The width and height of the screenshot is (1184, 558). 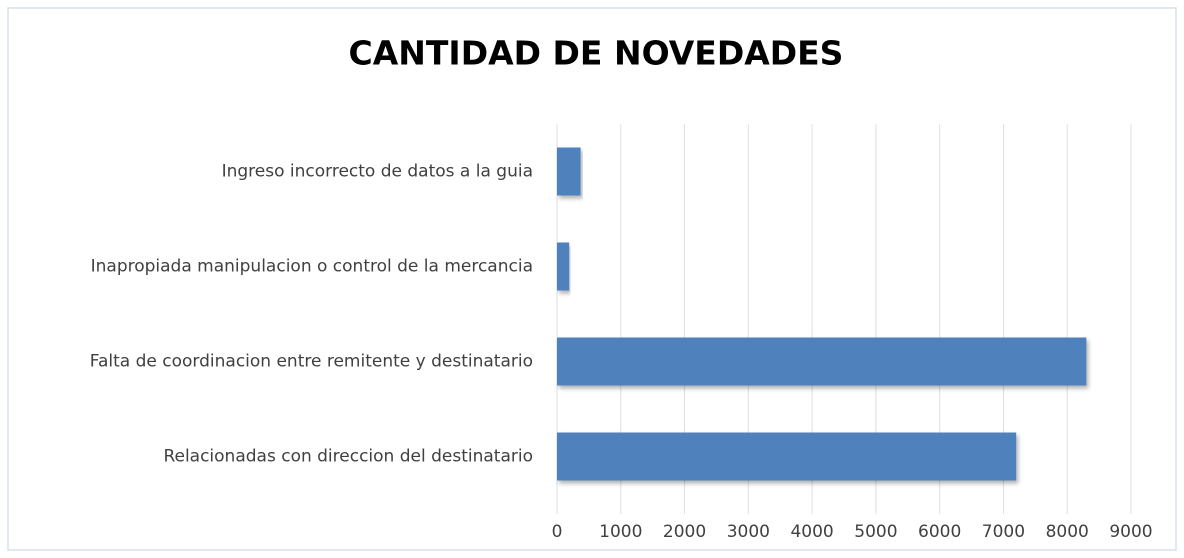 I want to click on x-tick-label: 0, so click(x=557, y=532).